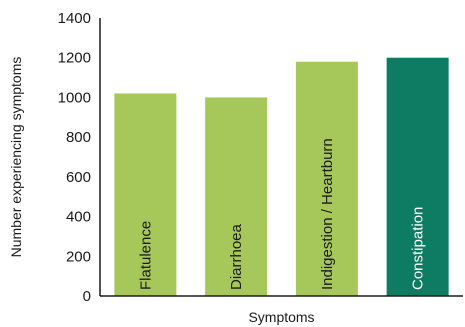 The width and height of the screenshot is (465, 327). I want to click on y-tick-label: 800, so click(78, 137).